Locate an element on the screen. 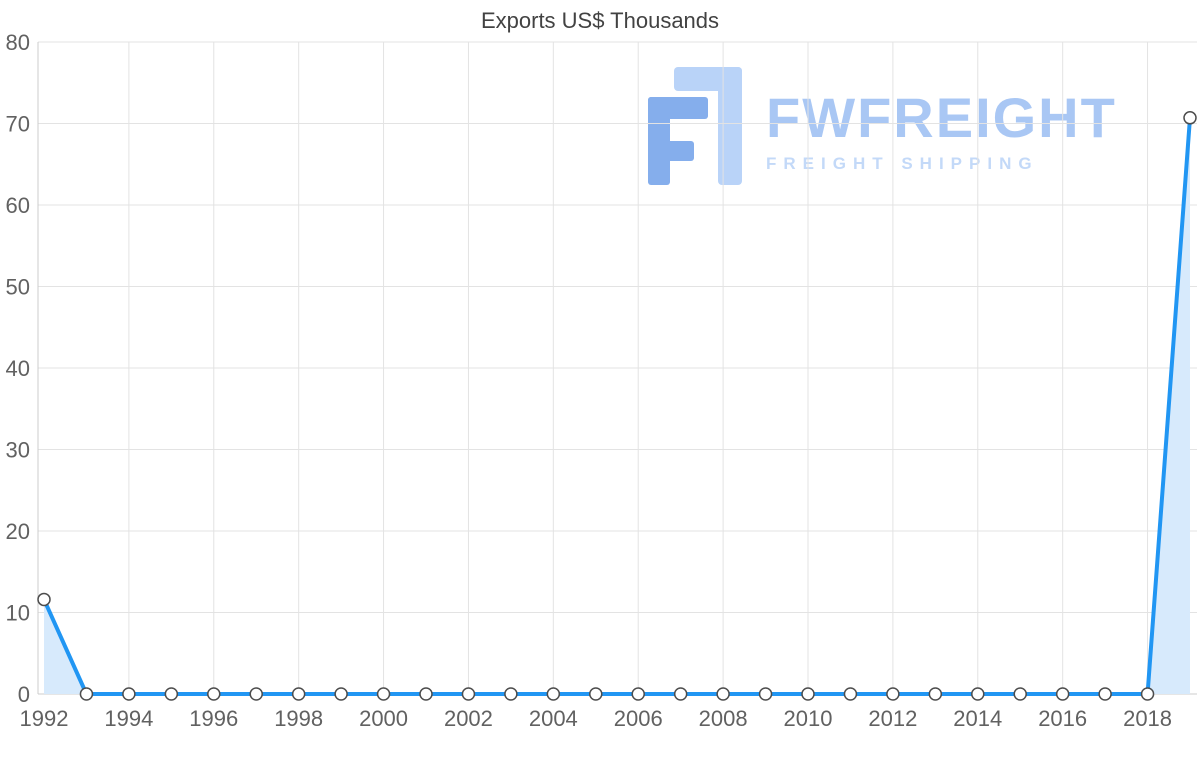  x-axis-tick-label: 2012 is located at coordinates (892, 718).